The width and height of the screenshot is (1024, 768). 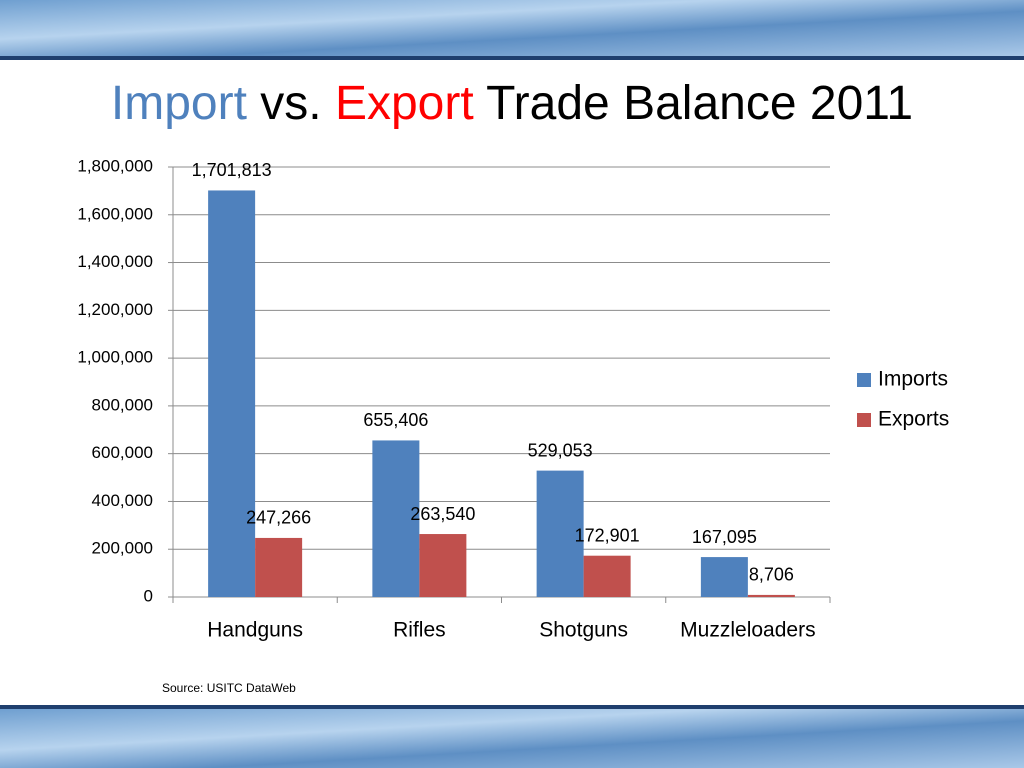 I want to click on value-label: 247,266, so click(x=278, y=518).